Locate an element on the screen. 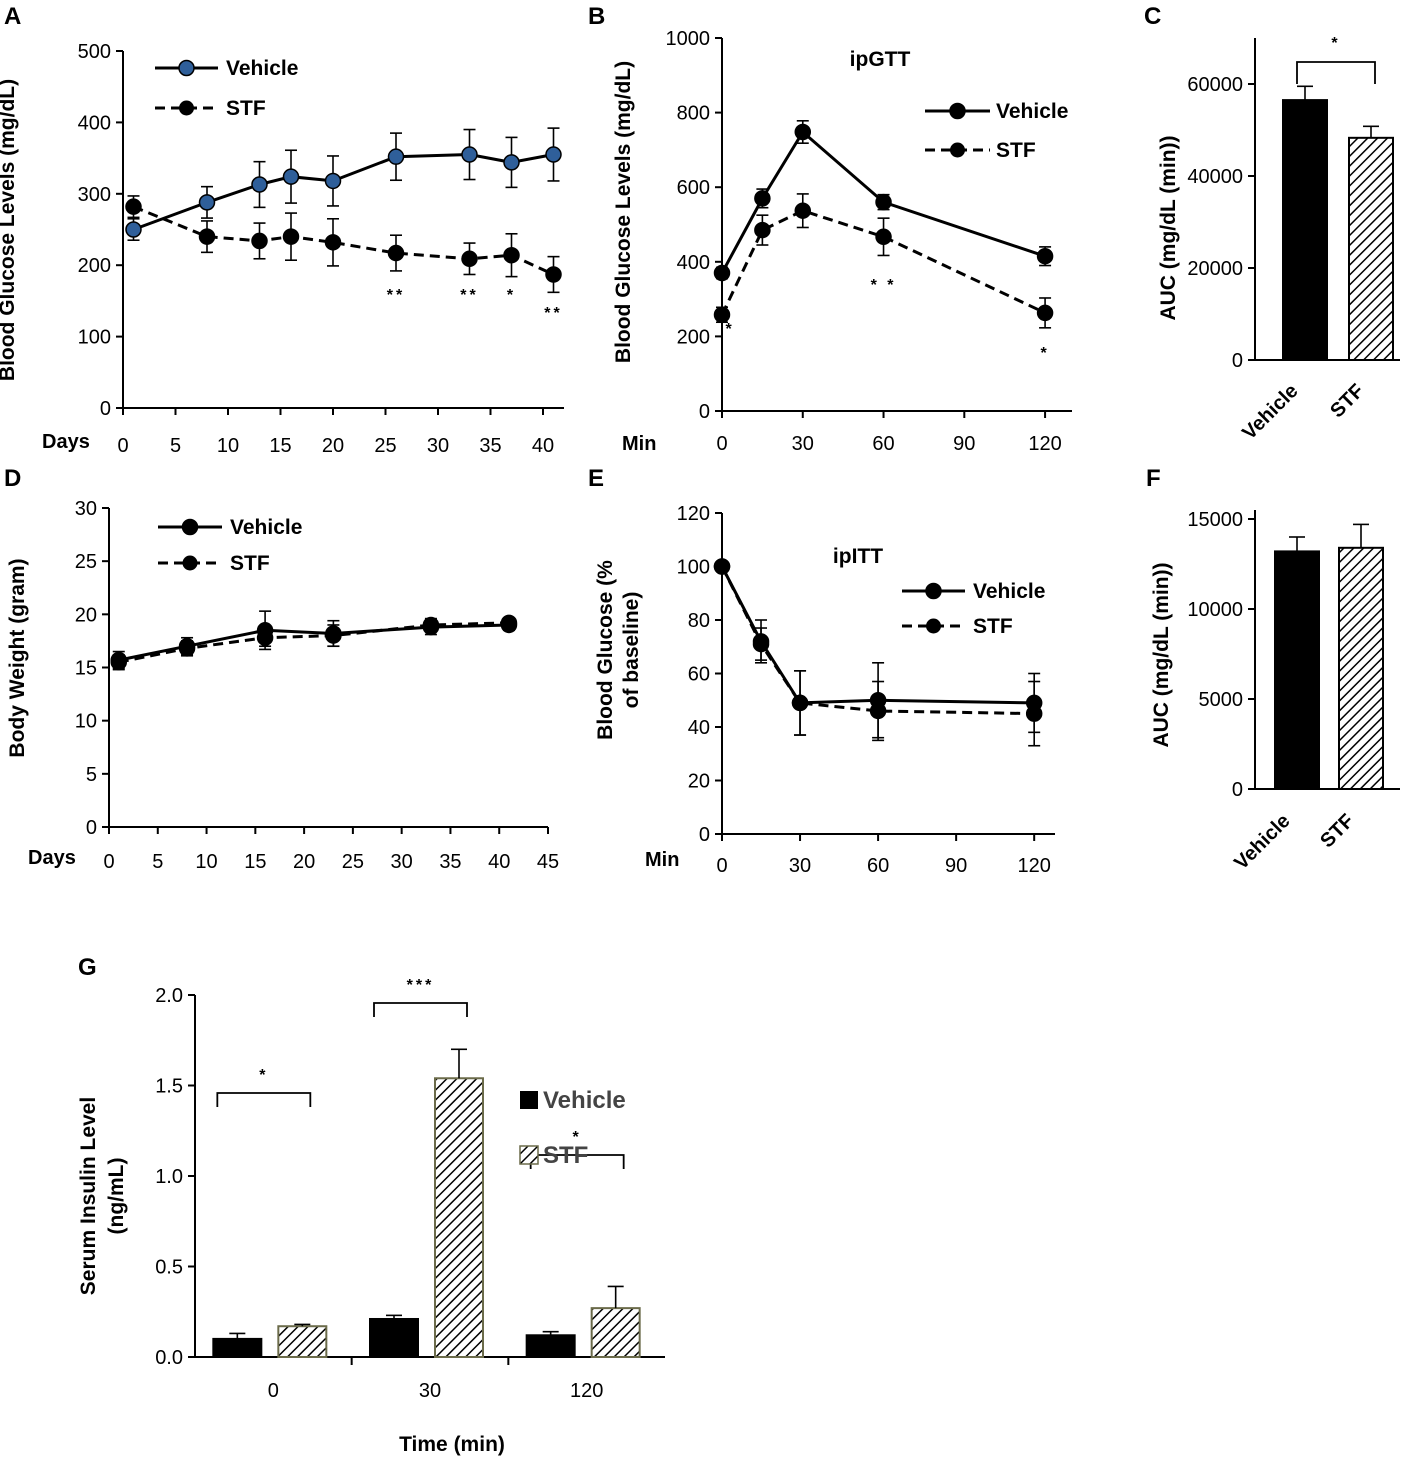 Image resolution: width=1410 pixels, height=1458 pixels. y-tick-label: 600 is located at coordinates (693, 188).